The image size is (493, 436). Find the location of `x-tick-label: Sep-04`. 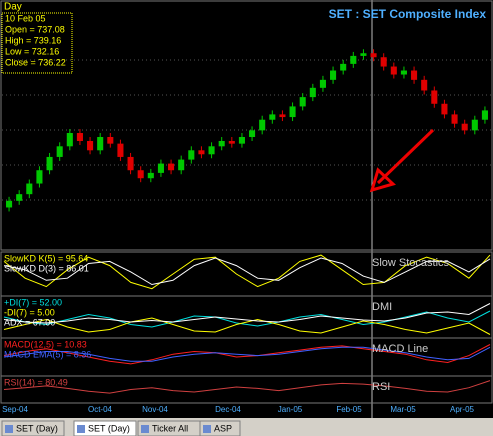

x-tick-label: Sep-04 is located at coordinates (15, 409).